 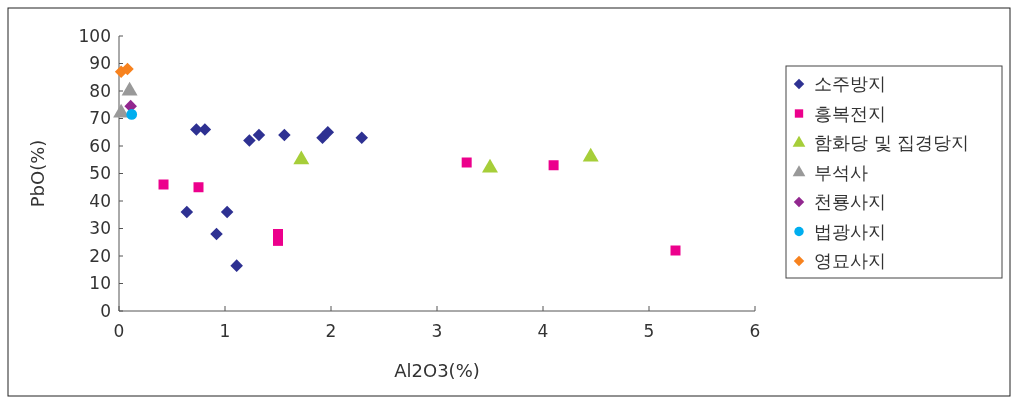 I want to click on legend-label: 영묘사지, so click(x=850, y=261).